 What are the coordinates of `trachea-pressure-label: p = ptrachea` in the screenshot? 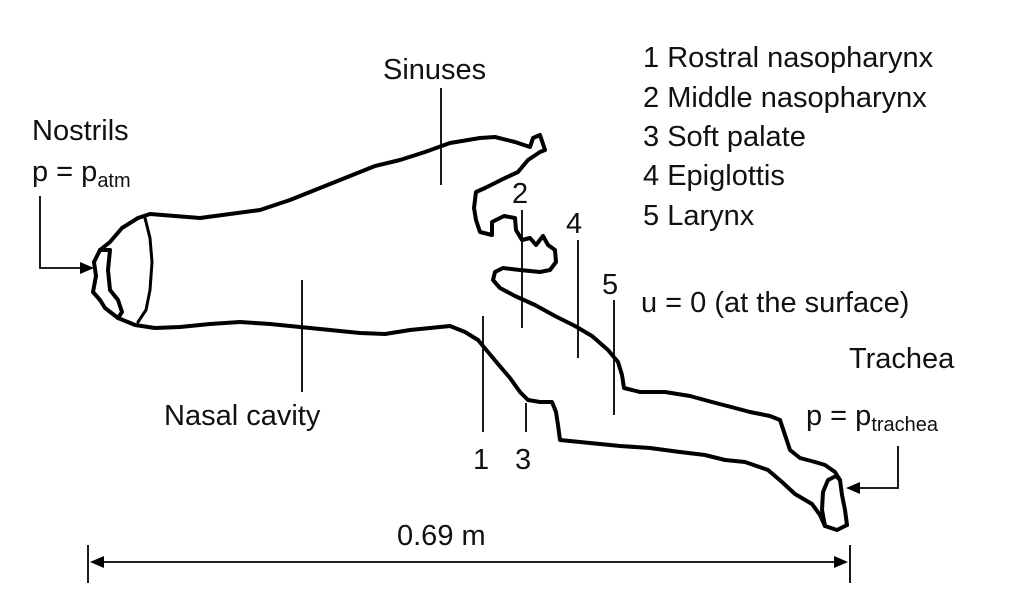 It's located at (872, 418).